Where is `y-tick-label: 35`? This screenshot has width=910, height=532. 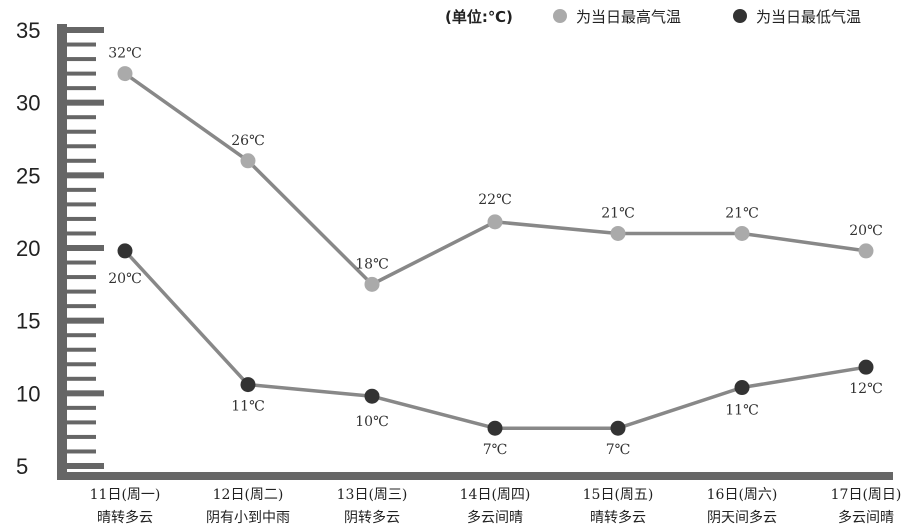 y-tick-label: 35 is located at coordinates (28, 30).